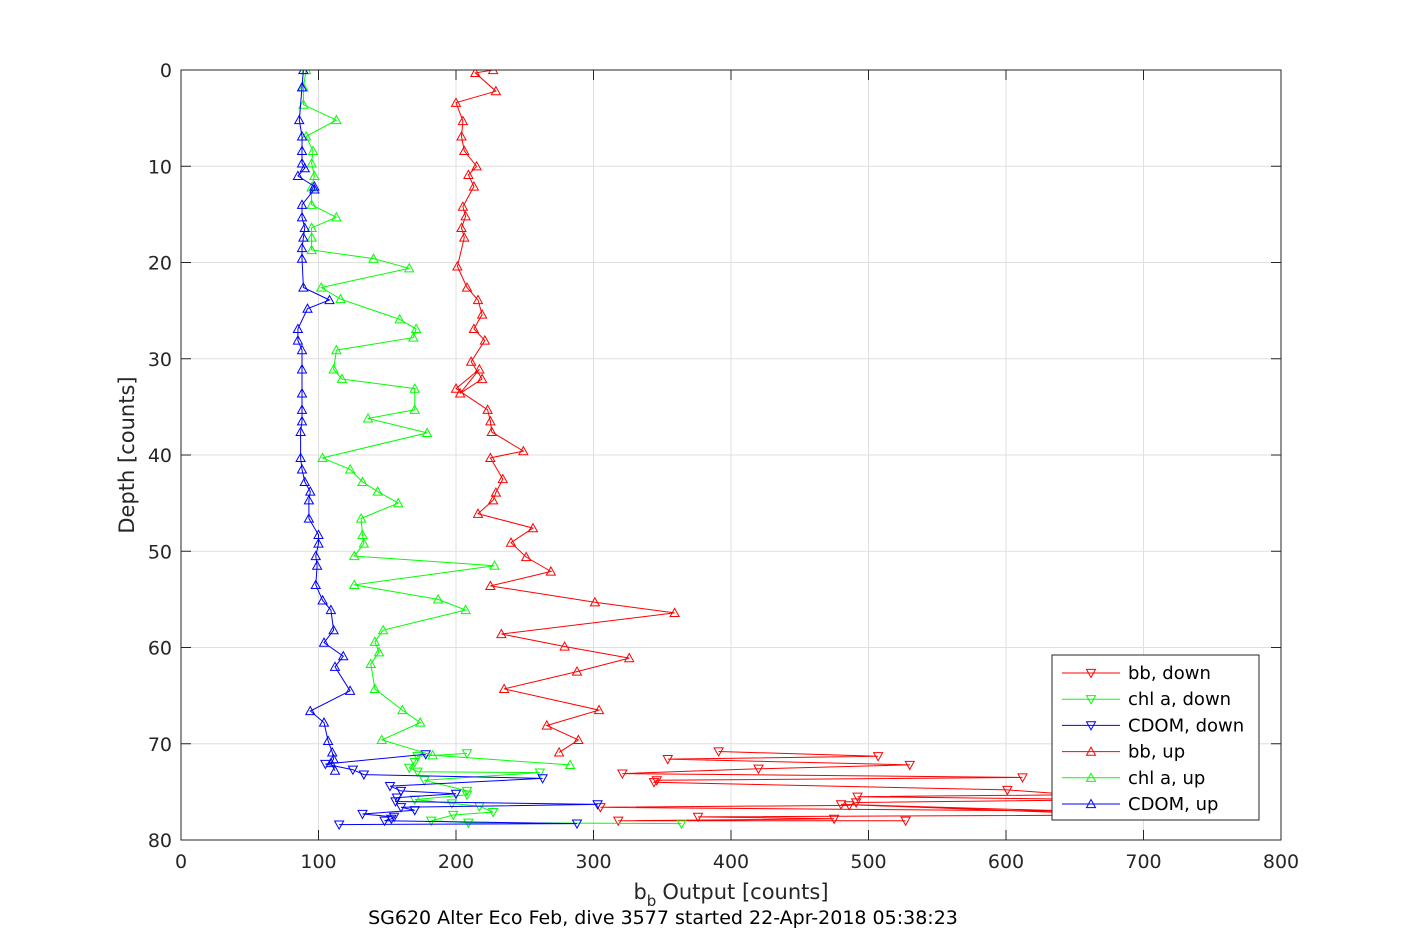  What do you see at coordinates (456, 862) in the screenshot?
I see `x-tick-label: 200` at bounding box center [456, 862].